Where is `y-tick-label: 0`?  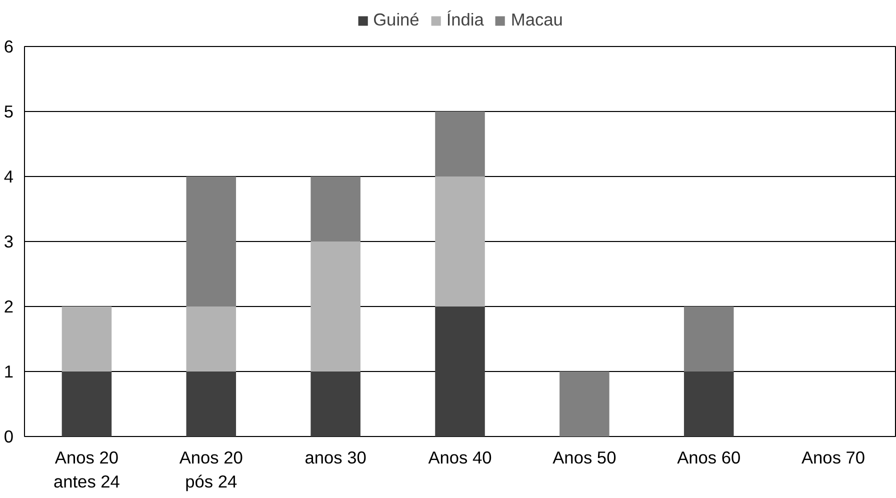
y-tick-label: 0 is located at coordinates (9, 436).